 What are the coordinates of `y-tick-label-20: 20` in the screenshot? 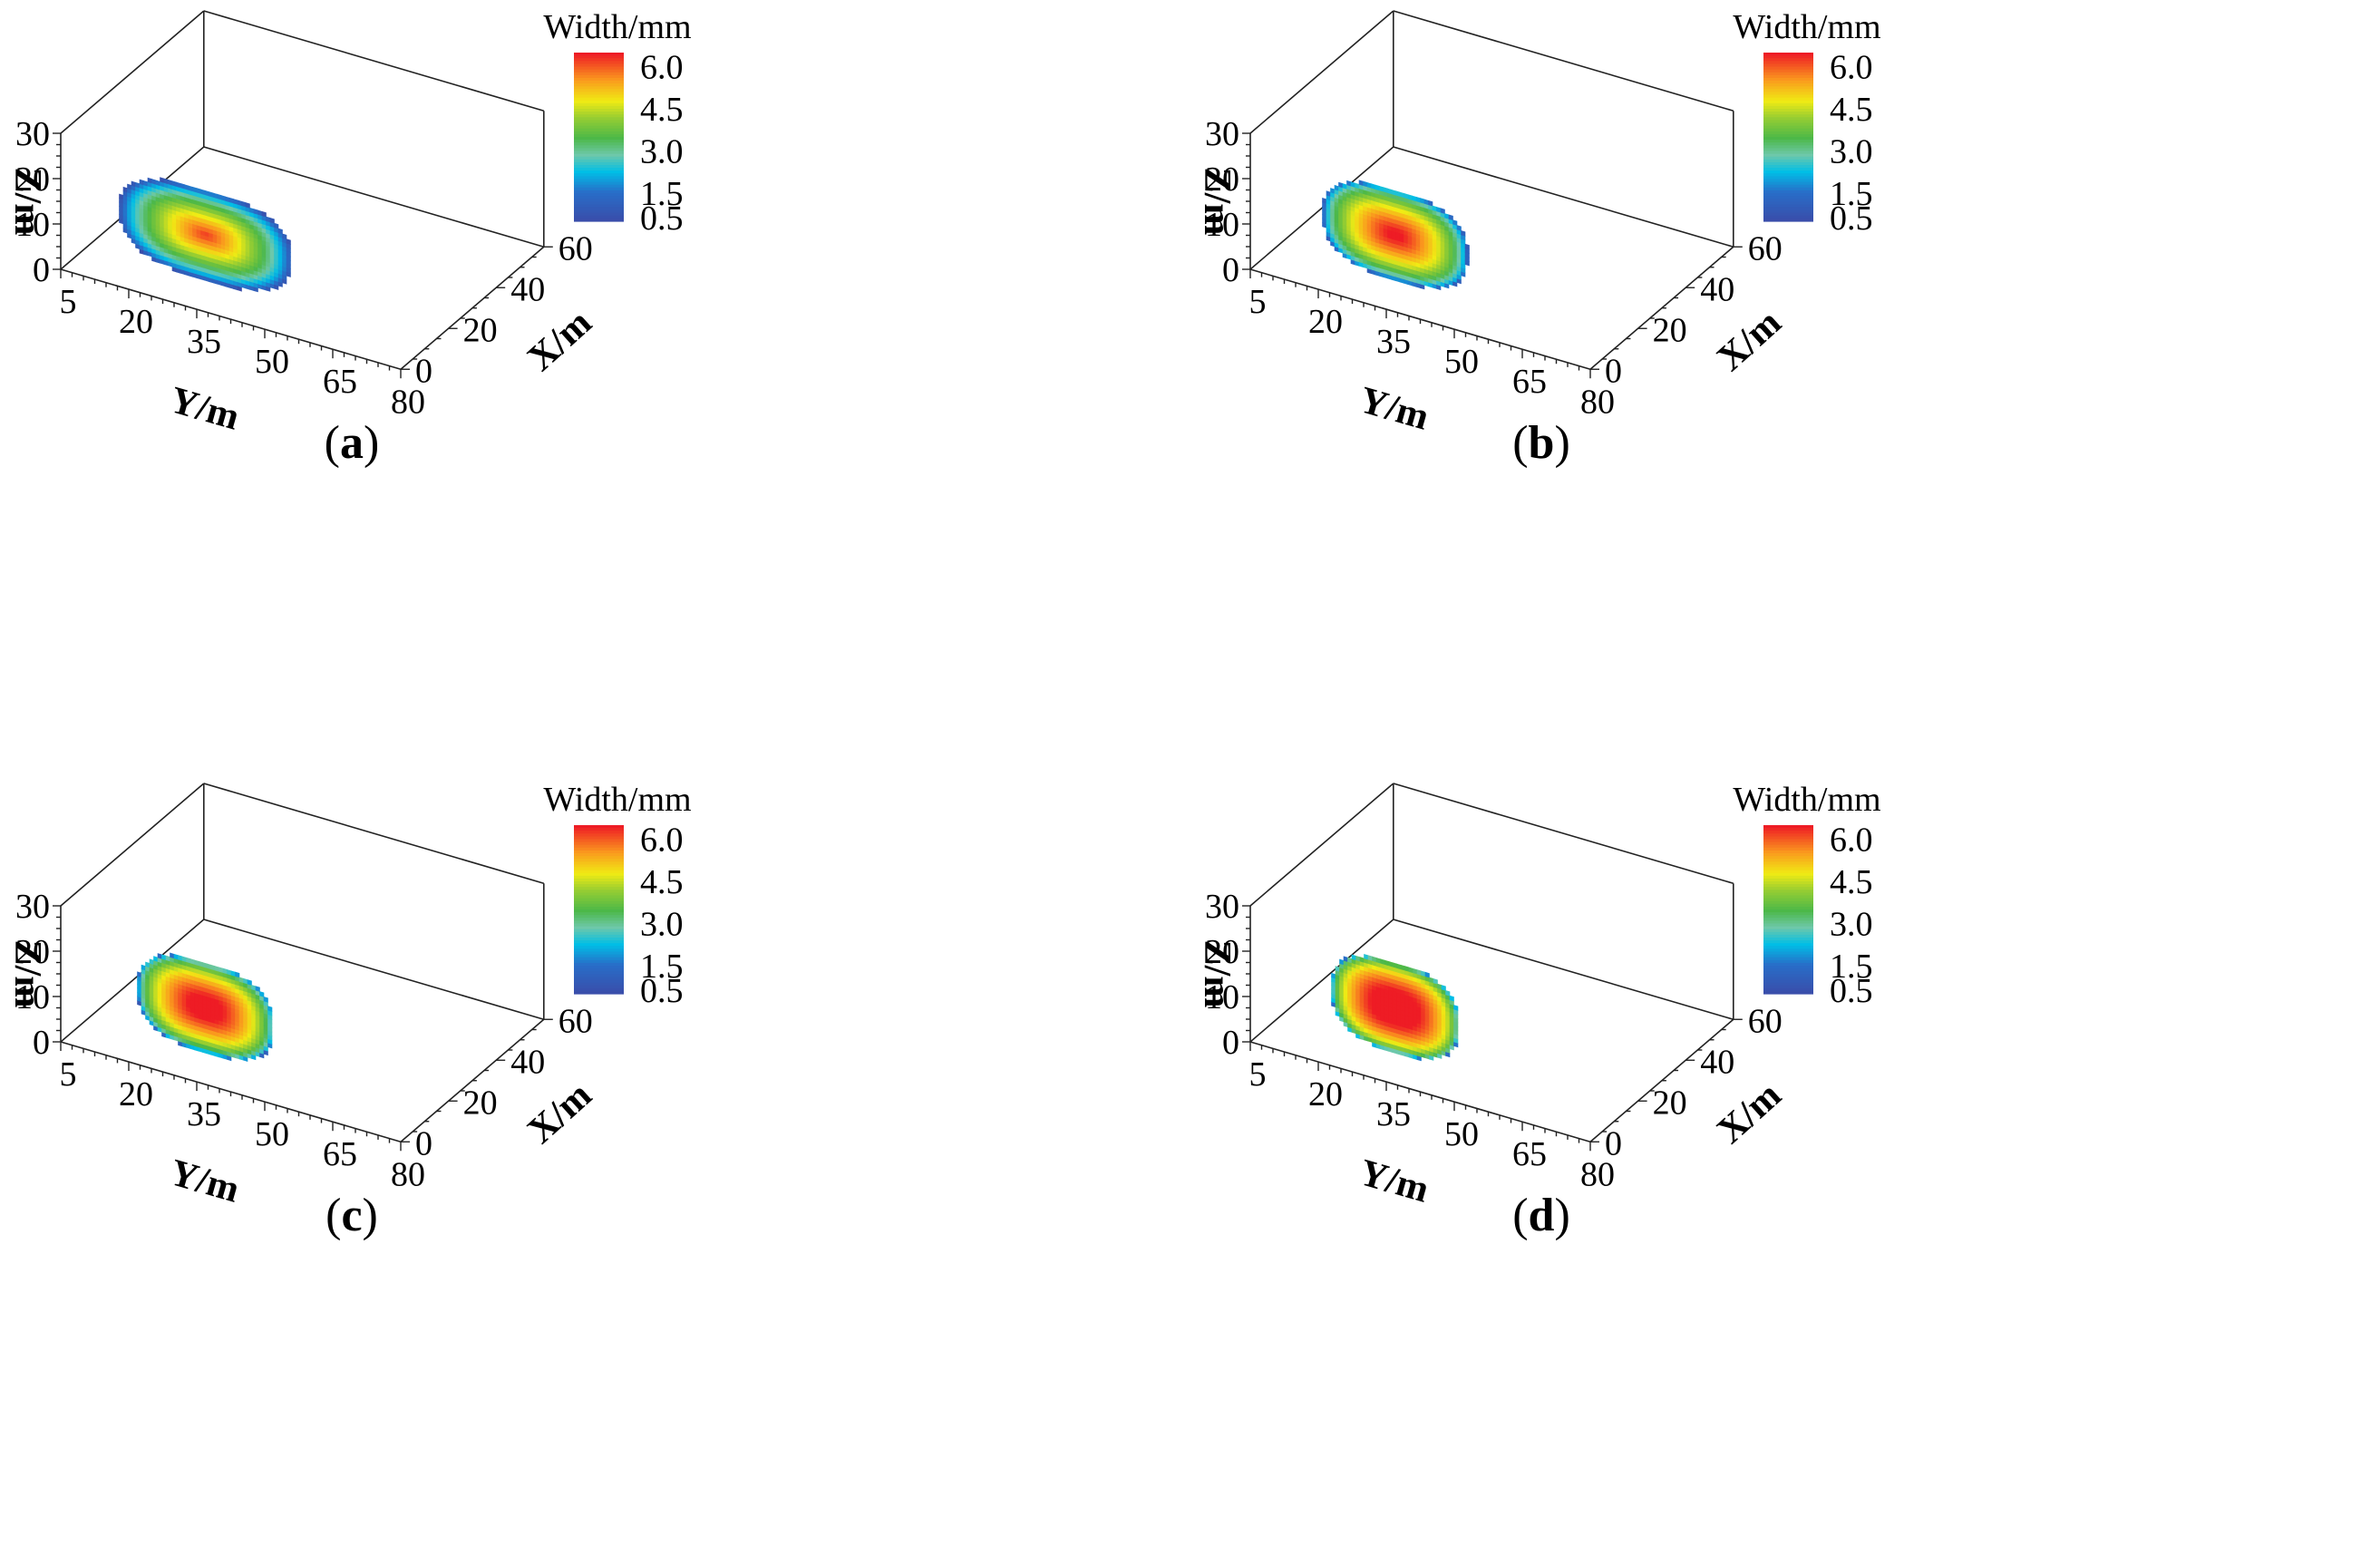 It's located at (1325, 322).